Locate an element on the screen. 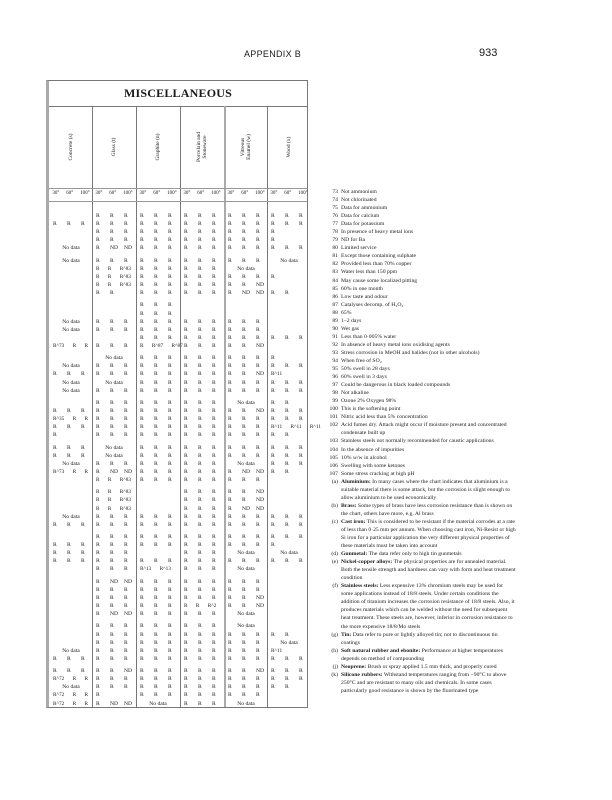  rating-values-with-footnote: R R R^83 is located at coordinates (114, 500).